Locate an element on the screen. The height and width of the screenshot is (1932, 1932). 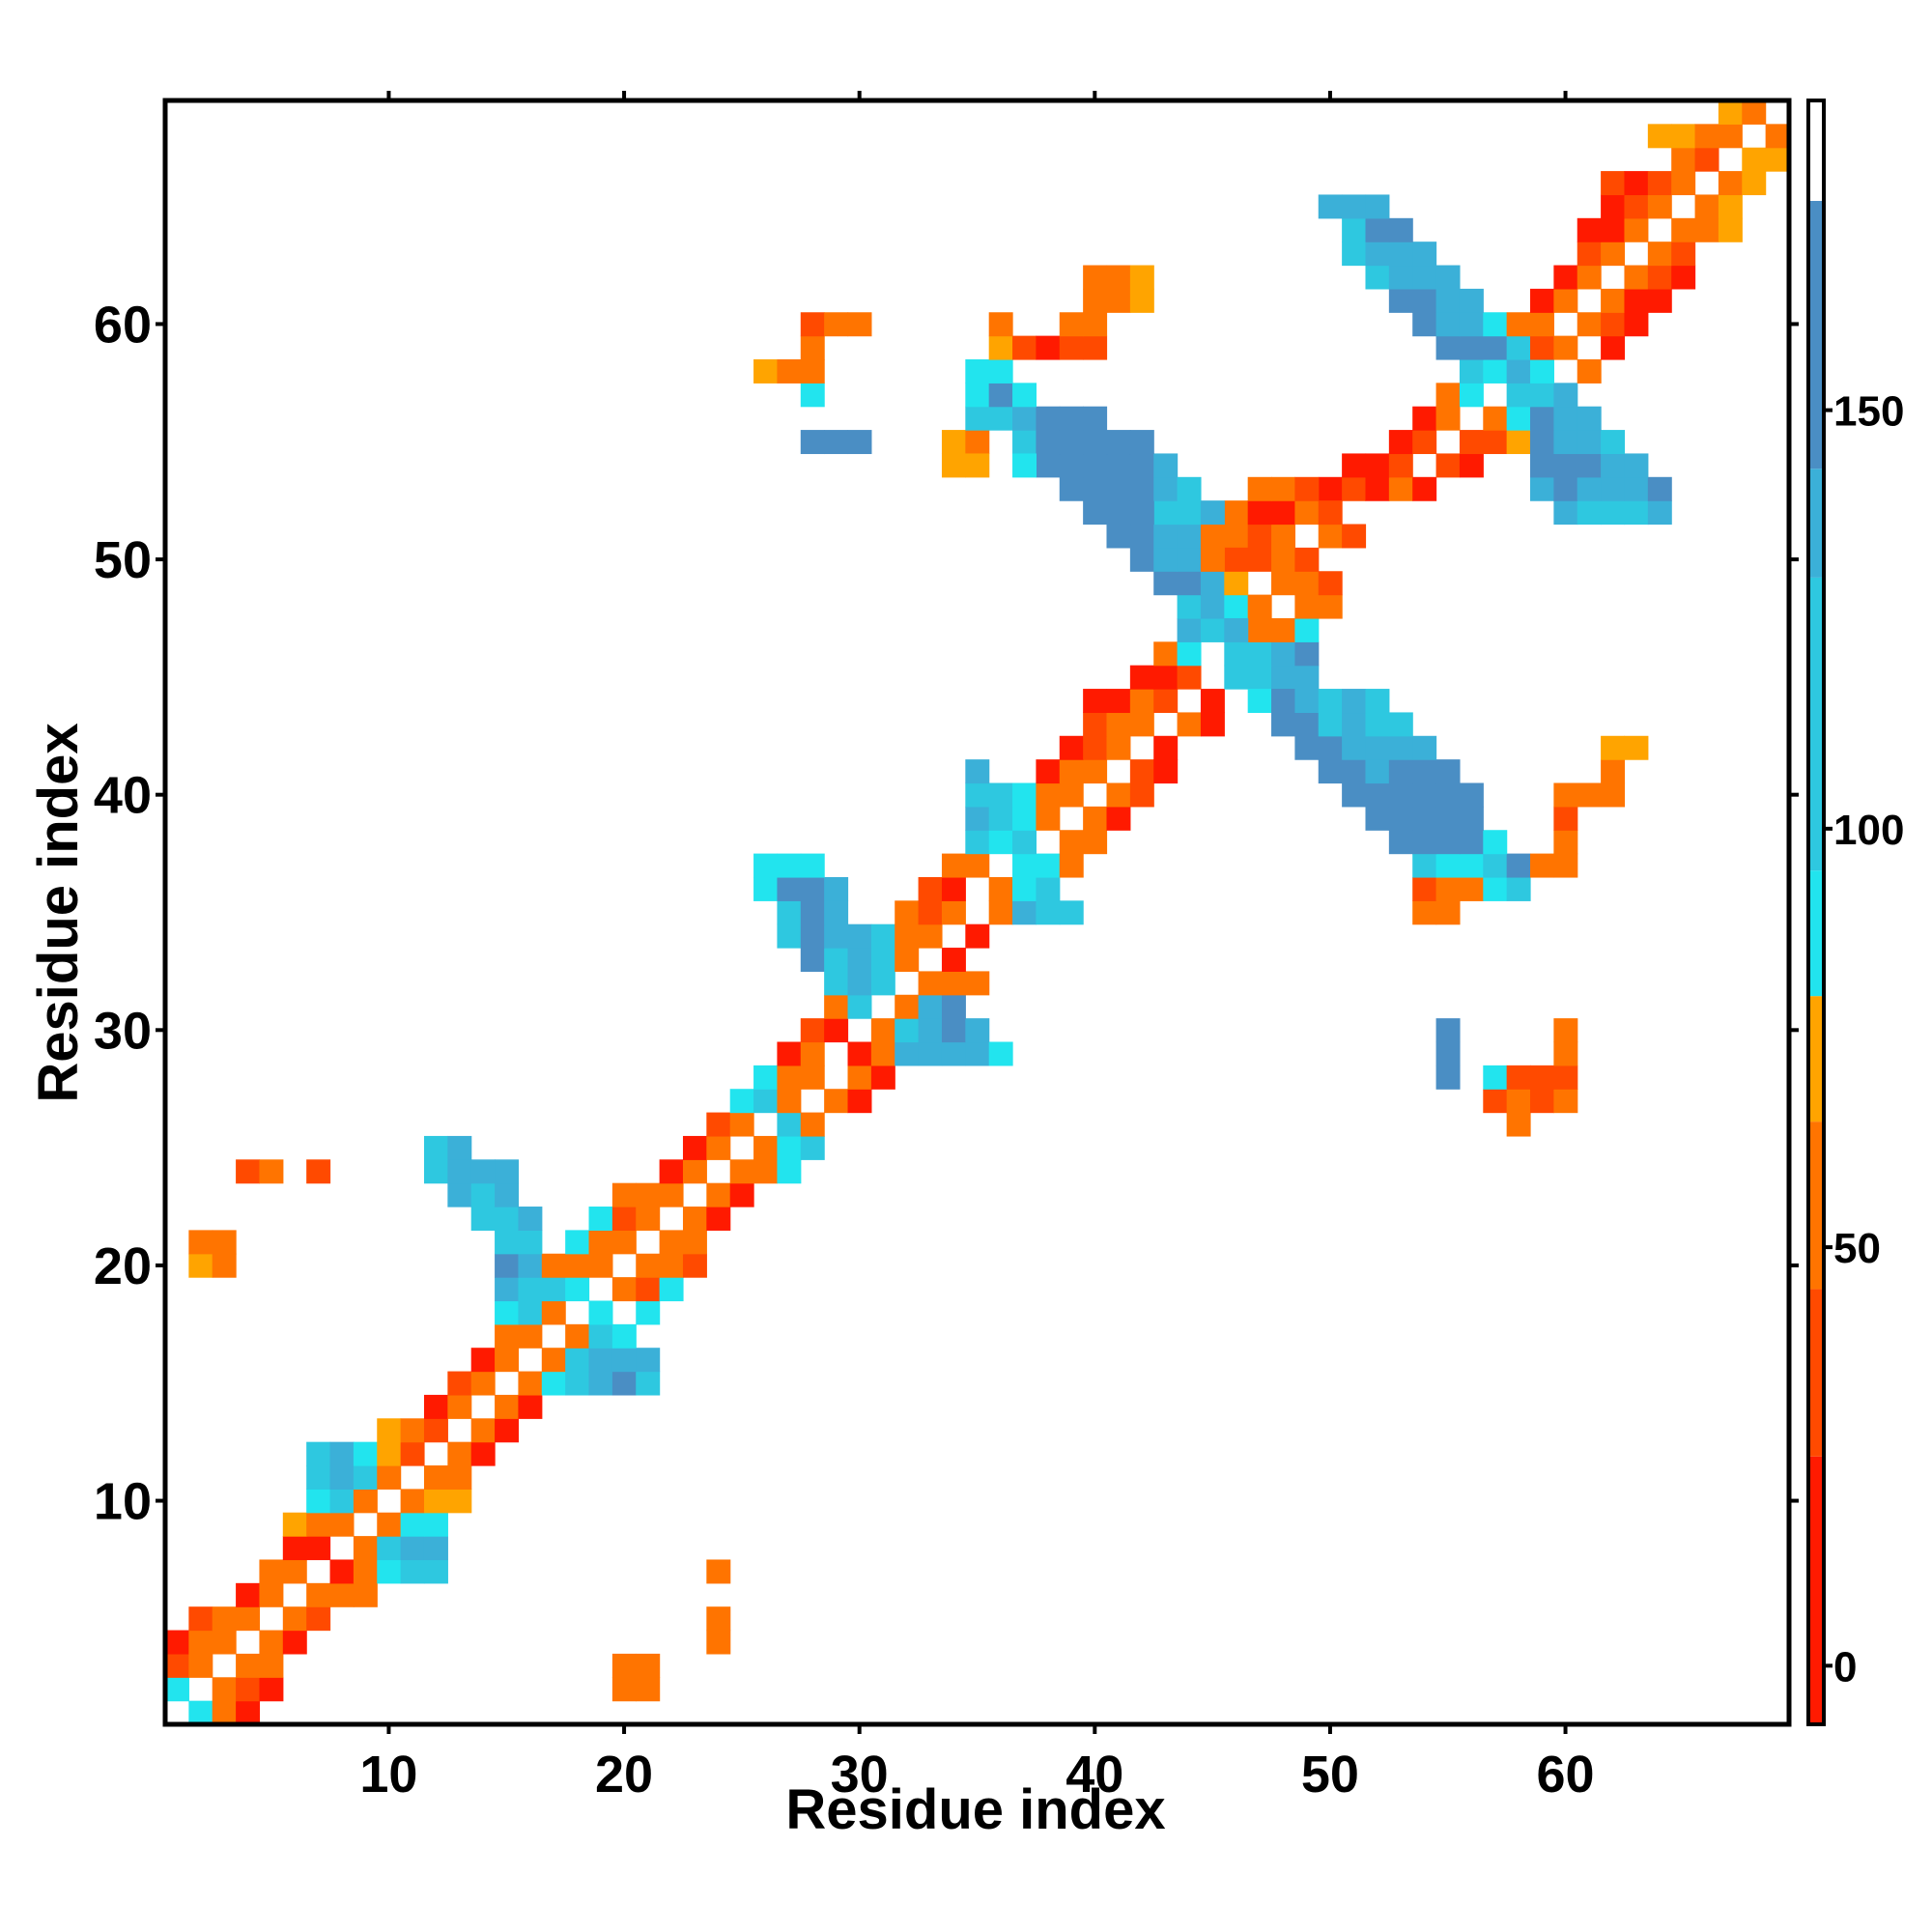
colorbar-tick-label: 100 is located at coordinates (1868, 830).